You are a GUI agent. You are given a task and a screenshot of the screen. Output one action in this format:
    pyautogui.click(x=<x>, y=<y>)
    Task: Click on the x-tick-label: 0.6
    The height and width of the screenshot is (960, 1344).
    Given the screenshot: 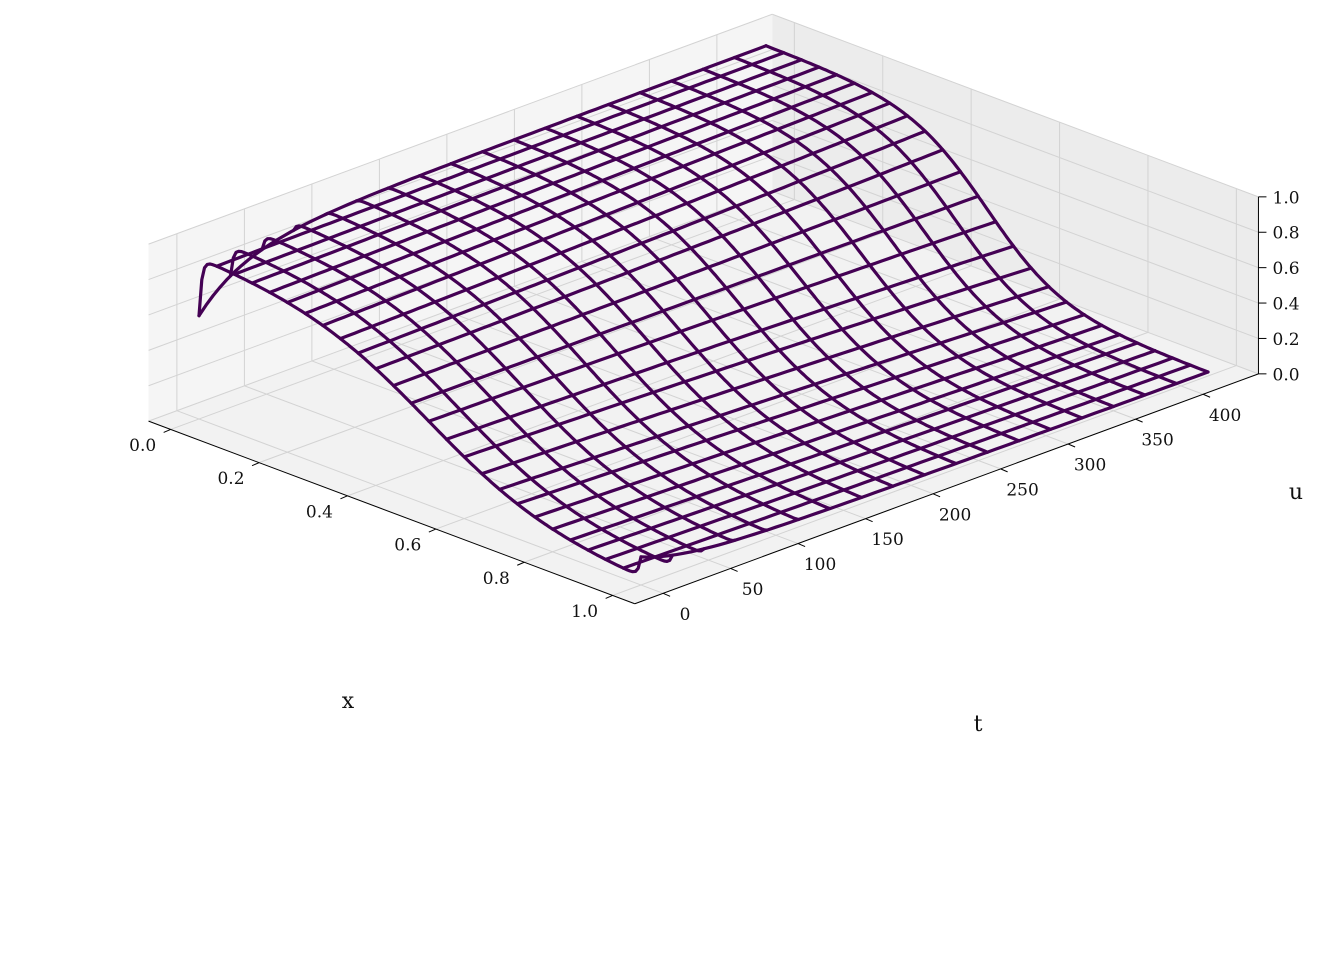 What is the action you would take?
    pyautogui.click(x=407, y=546)
    